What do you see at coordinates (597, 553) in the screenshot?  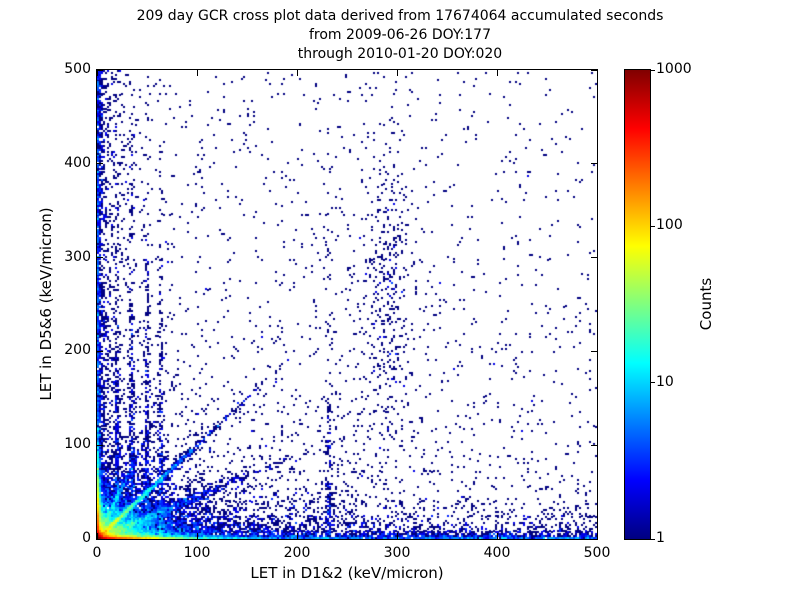 I see `x-tick-label: 500` at bounding box center [597, 553].